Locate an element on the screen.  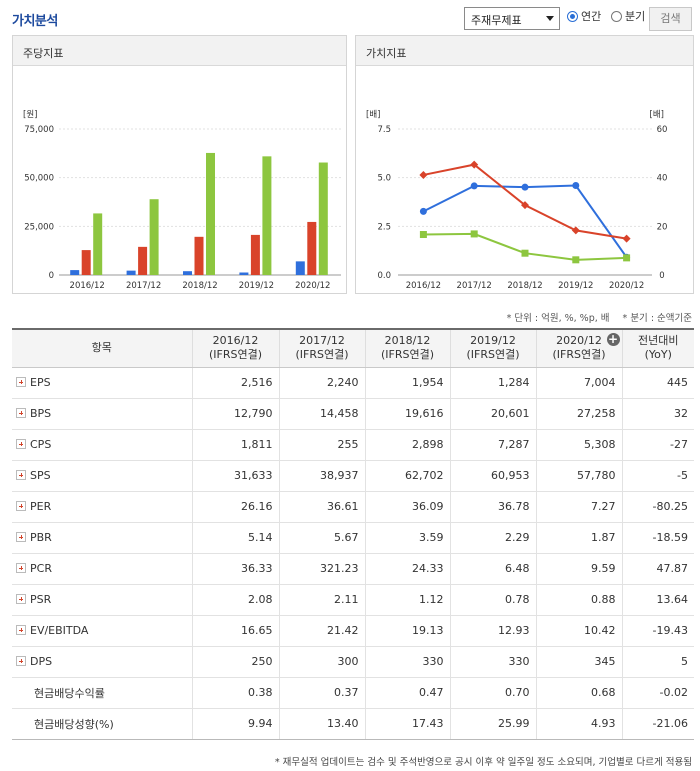
value-cell: 5,308 is located at coordinates (578, 445).